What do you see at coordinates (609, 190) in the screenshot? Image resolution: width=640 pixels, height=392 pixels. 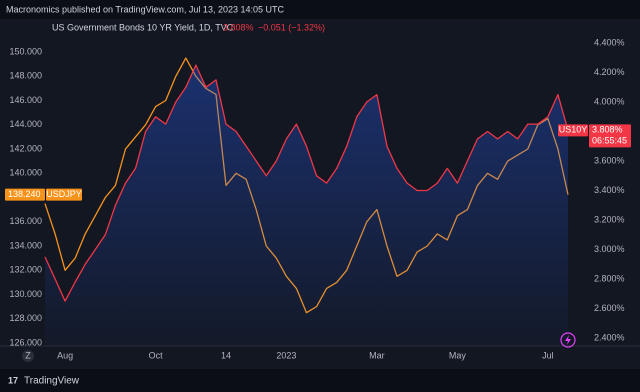 I see `y2-tick-label: 3.400%` at bounding box center [609, 190].